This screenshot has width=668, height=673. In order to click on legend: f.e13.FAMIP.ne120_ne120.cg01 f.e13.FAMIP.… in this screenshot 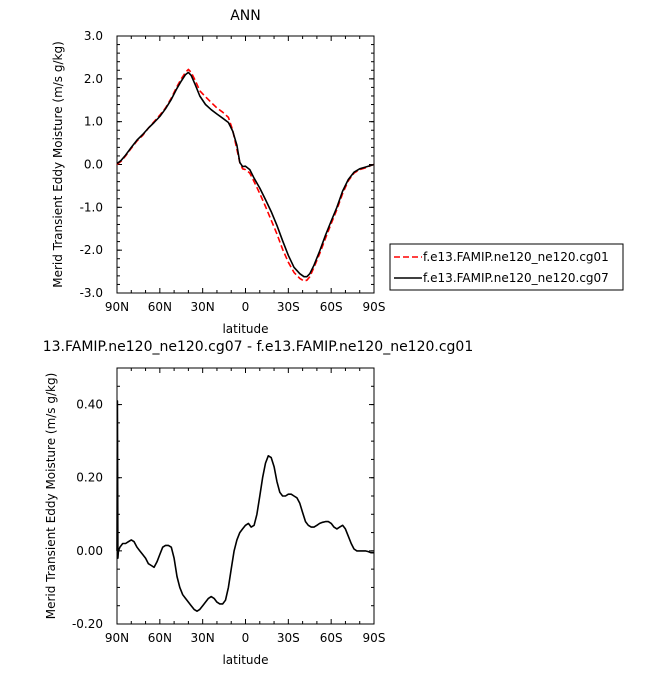, I will do `click(506, 267)`.